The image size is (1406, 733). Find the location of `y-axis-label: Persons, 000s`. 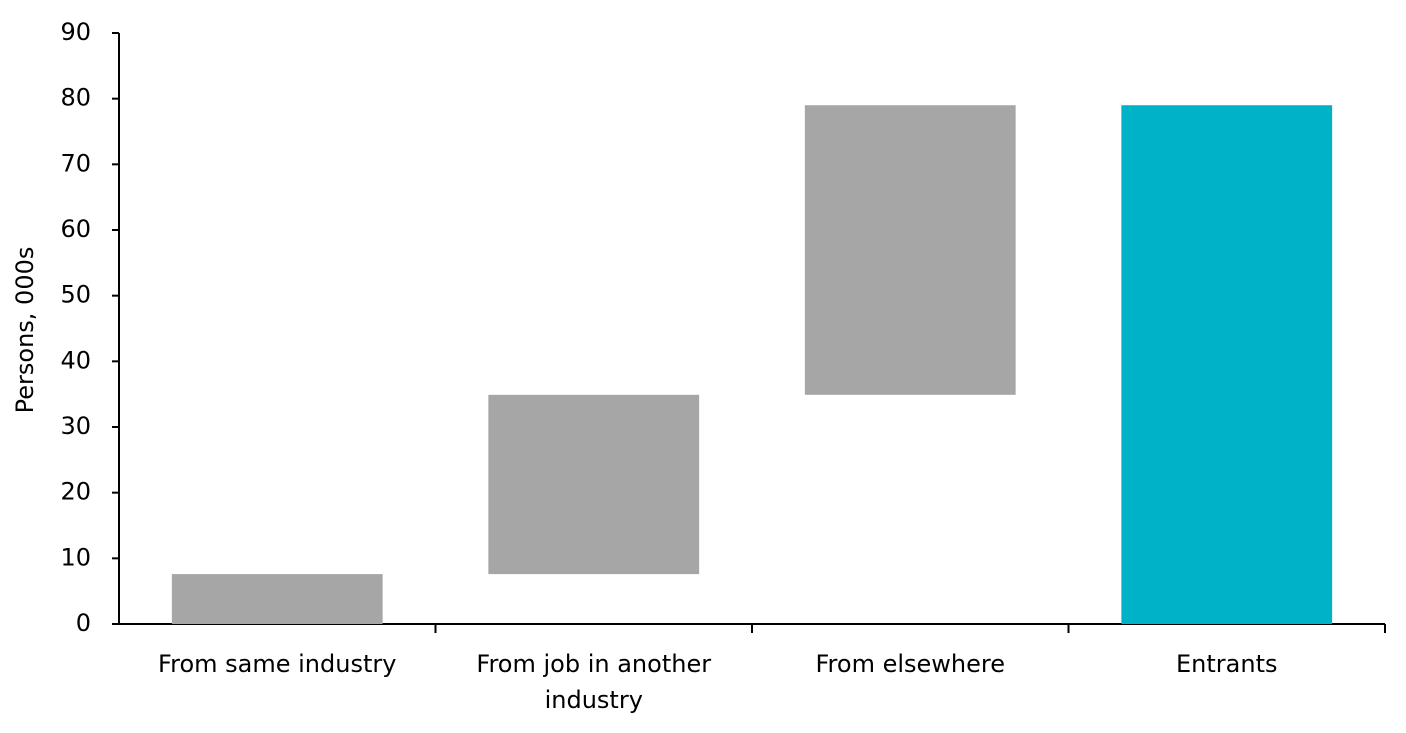

y-axis-label: Persons, 000s is located at coordinates (25, 330).